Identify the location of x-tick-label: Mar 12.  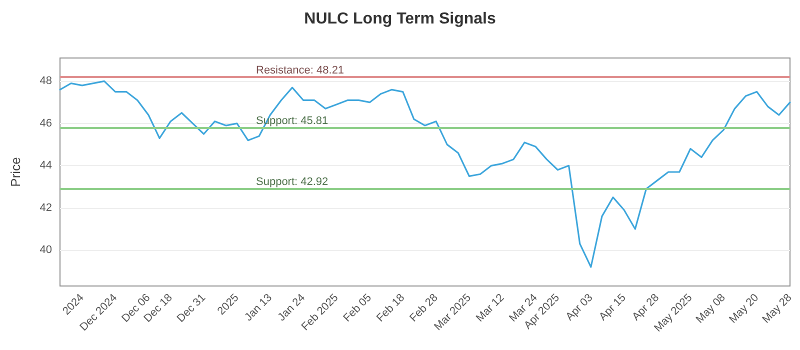
(490, 308).